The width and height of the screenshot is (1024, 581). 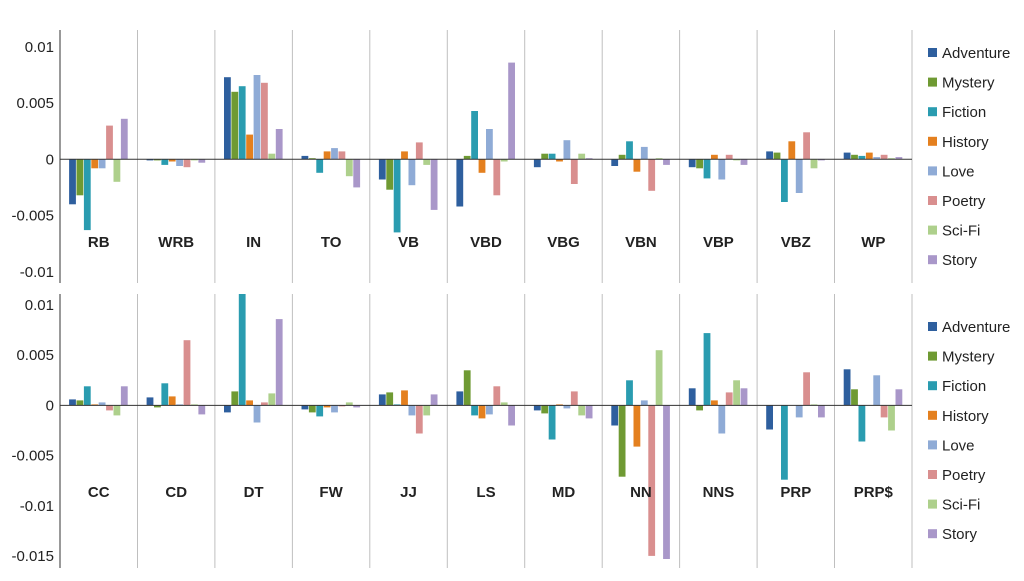 I want to click on bar-mystery-cd, so click(x=157, y=406).